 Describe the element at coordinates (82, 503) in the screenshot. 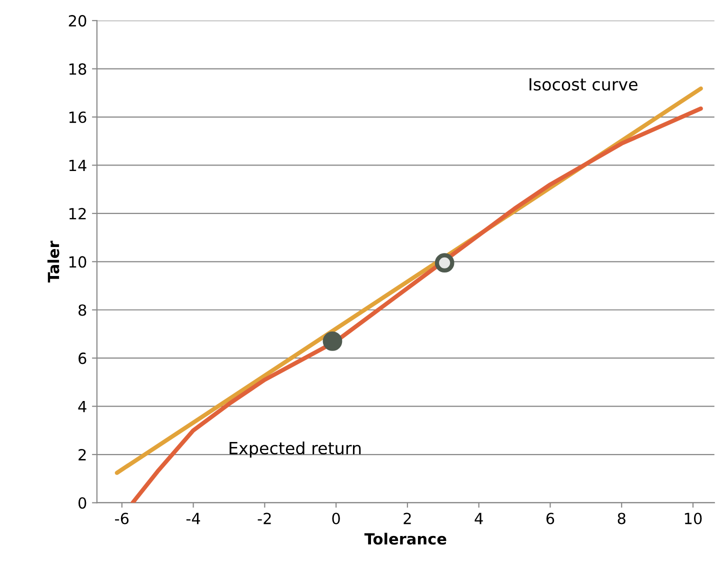

I see `y-tick-label: 0` at that location.